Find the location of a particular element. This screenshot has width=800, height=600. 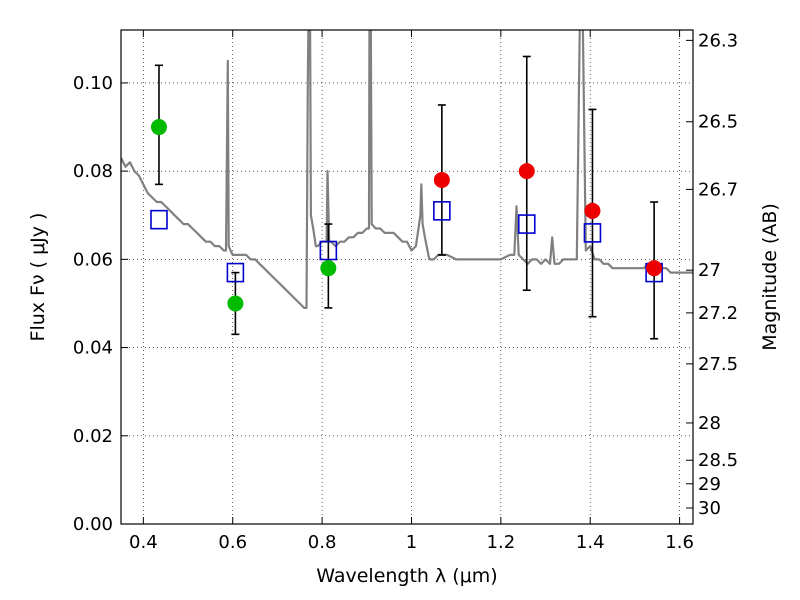

y2-tick-label: 28.5 is located at coordinates (718, 460).